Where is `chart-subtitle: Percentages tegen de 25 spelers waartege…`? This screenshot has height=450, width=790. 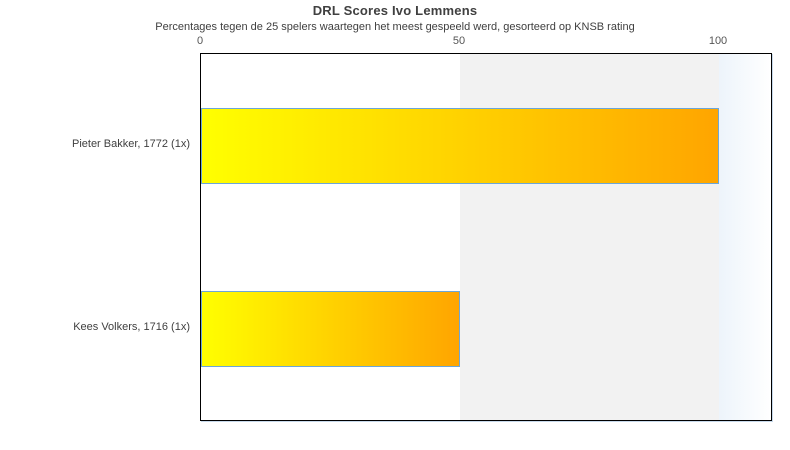
chart-subtitle: Percentages tegen de 25 spelers waartege… is located at coordinates (395, 27).